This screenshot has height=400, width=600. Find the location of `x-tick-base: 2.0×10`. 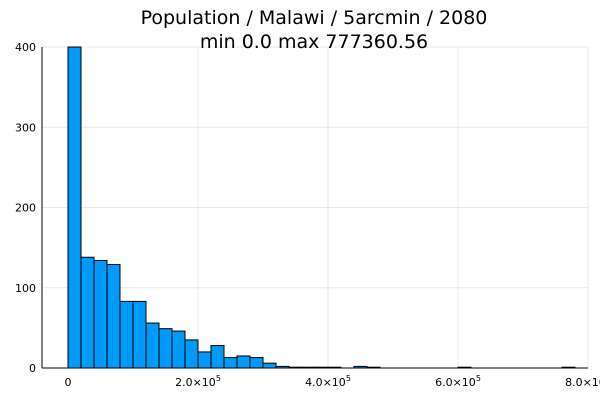

x-tick-base: 2.0×10 is located at coordinates (195, 382).